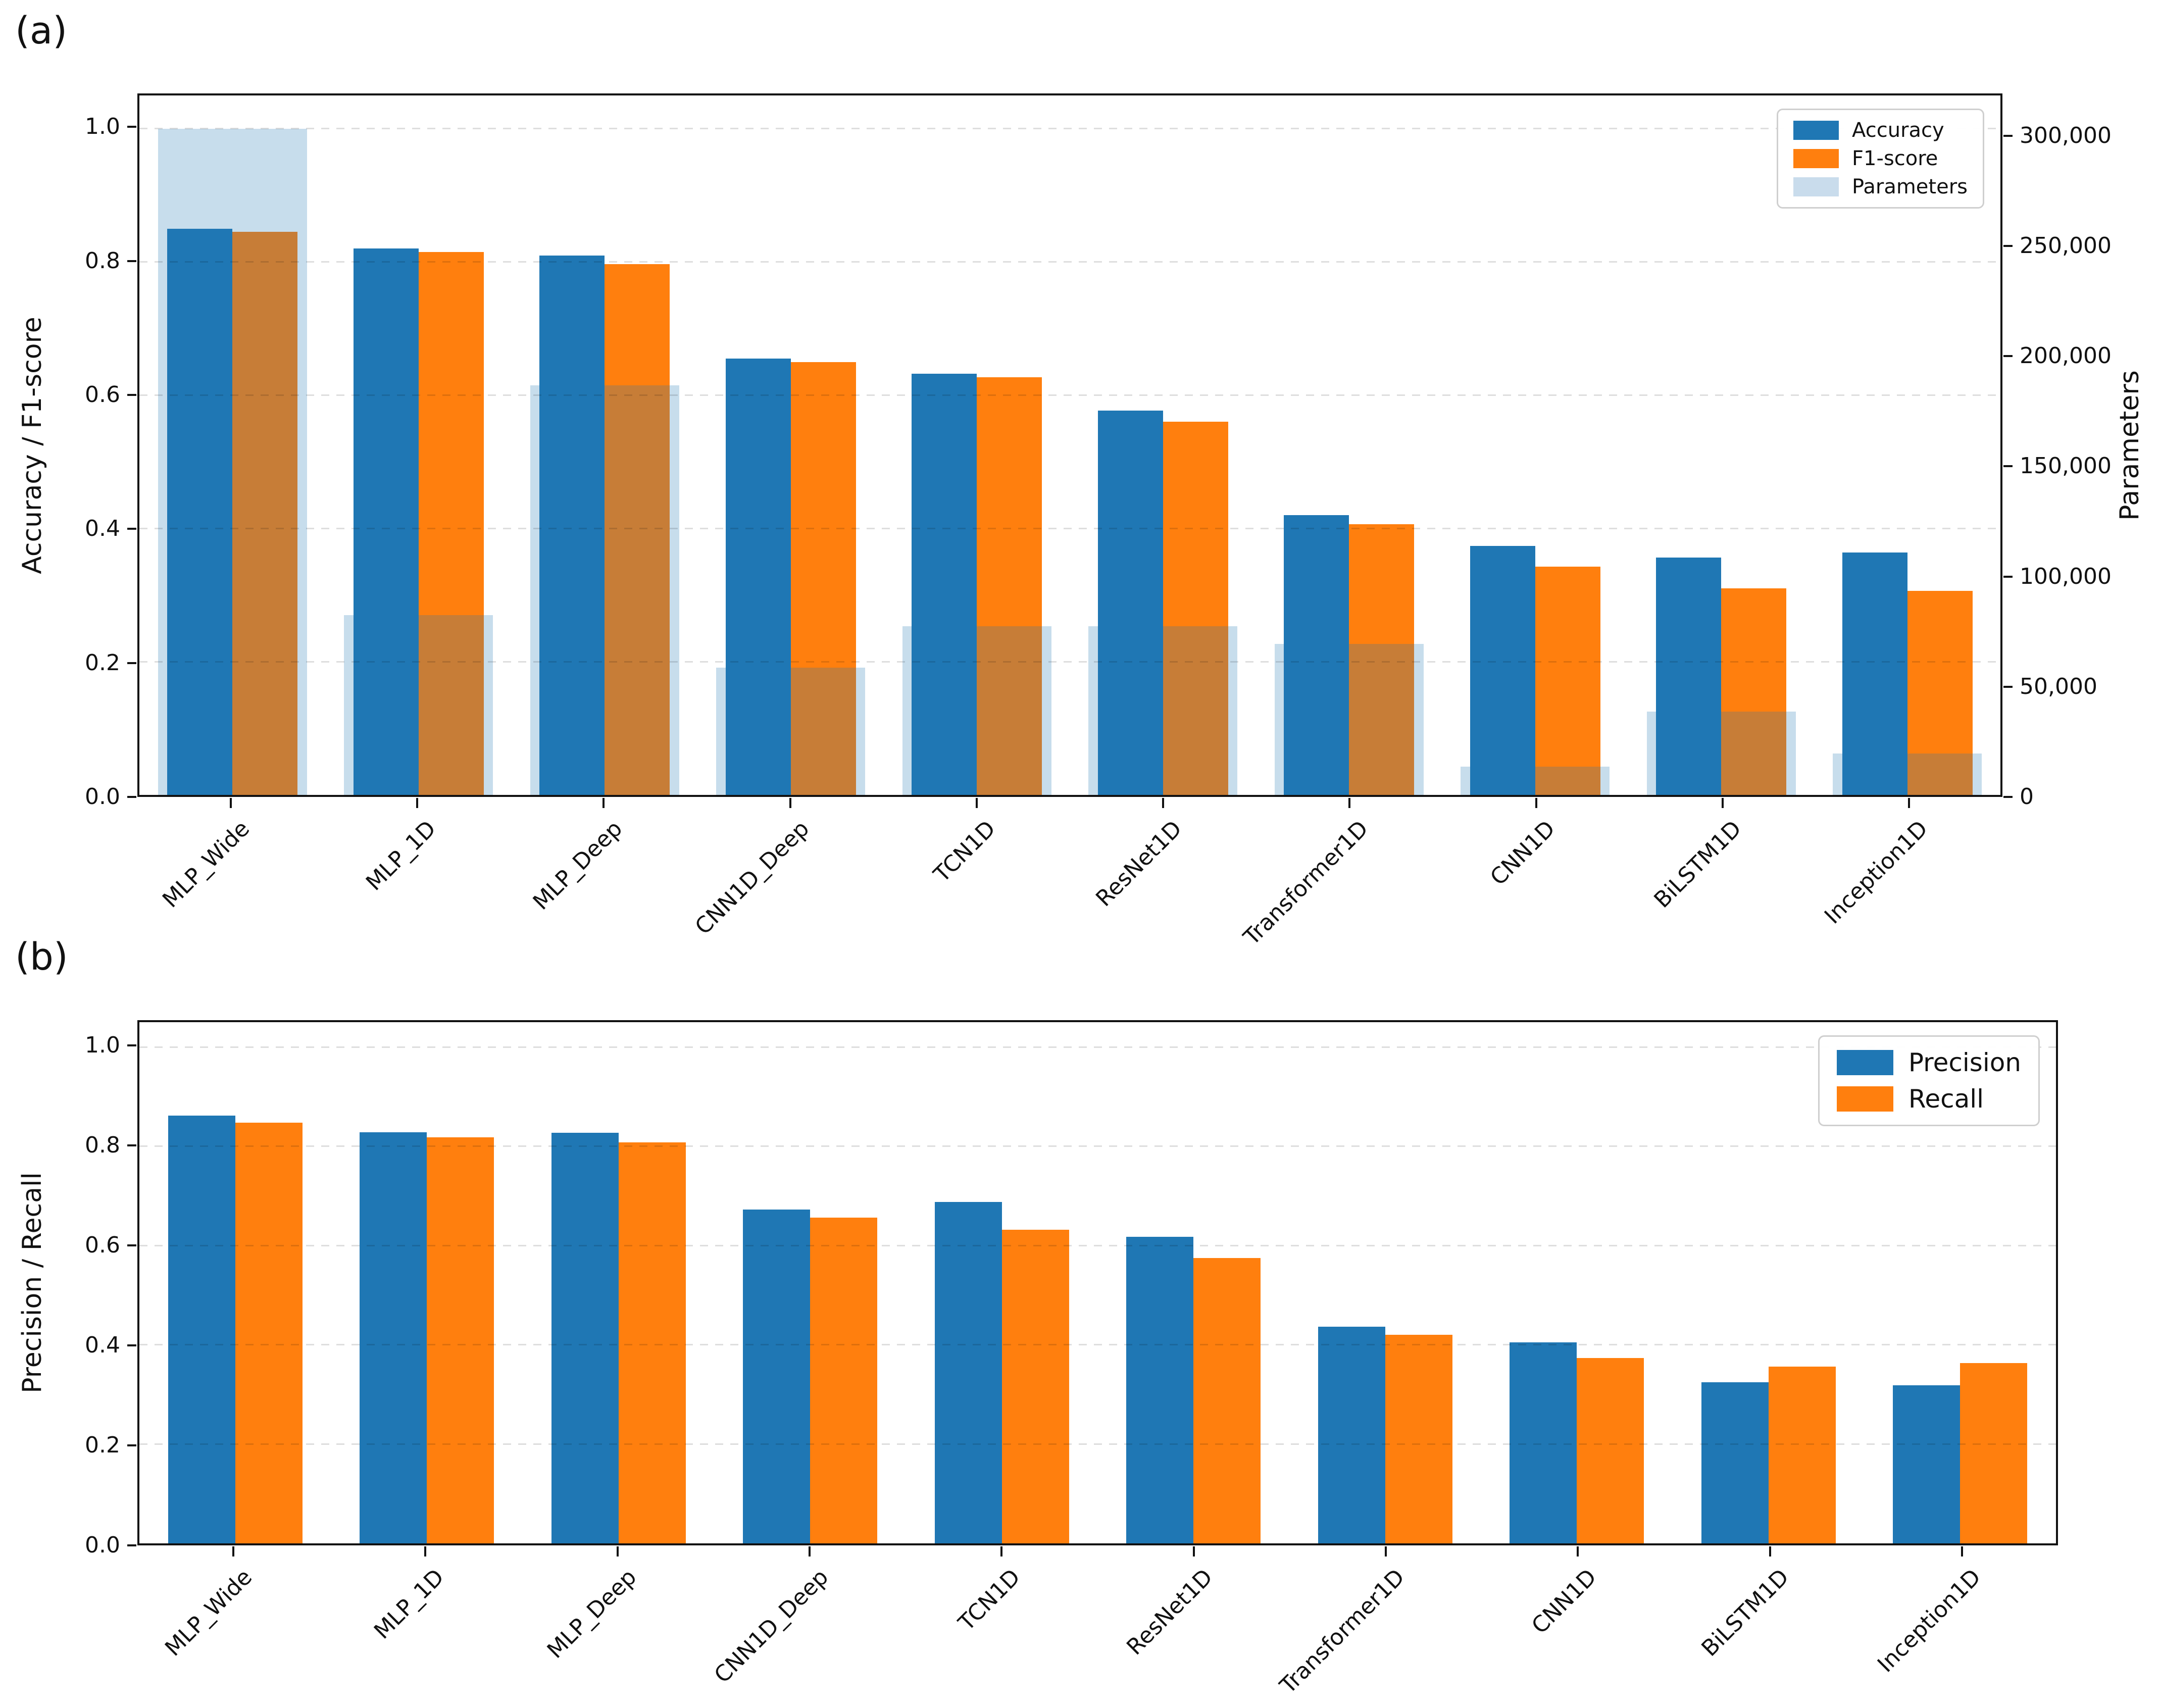  Describe the element at coordinates (1721, 754) in the screenshot. I see `bar-parameters-BiLSTM1D` at that location.